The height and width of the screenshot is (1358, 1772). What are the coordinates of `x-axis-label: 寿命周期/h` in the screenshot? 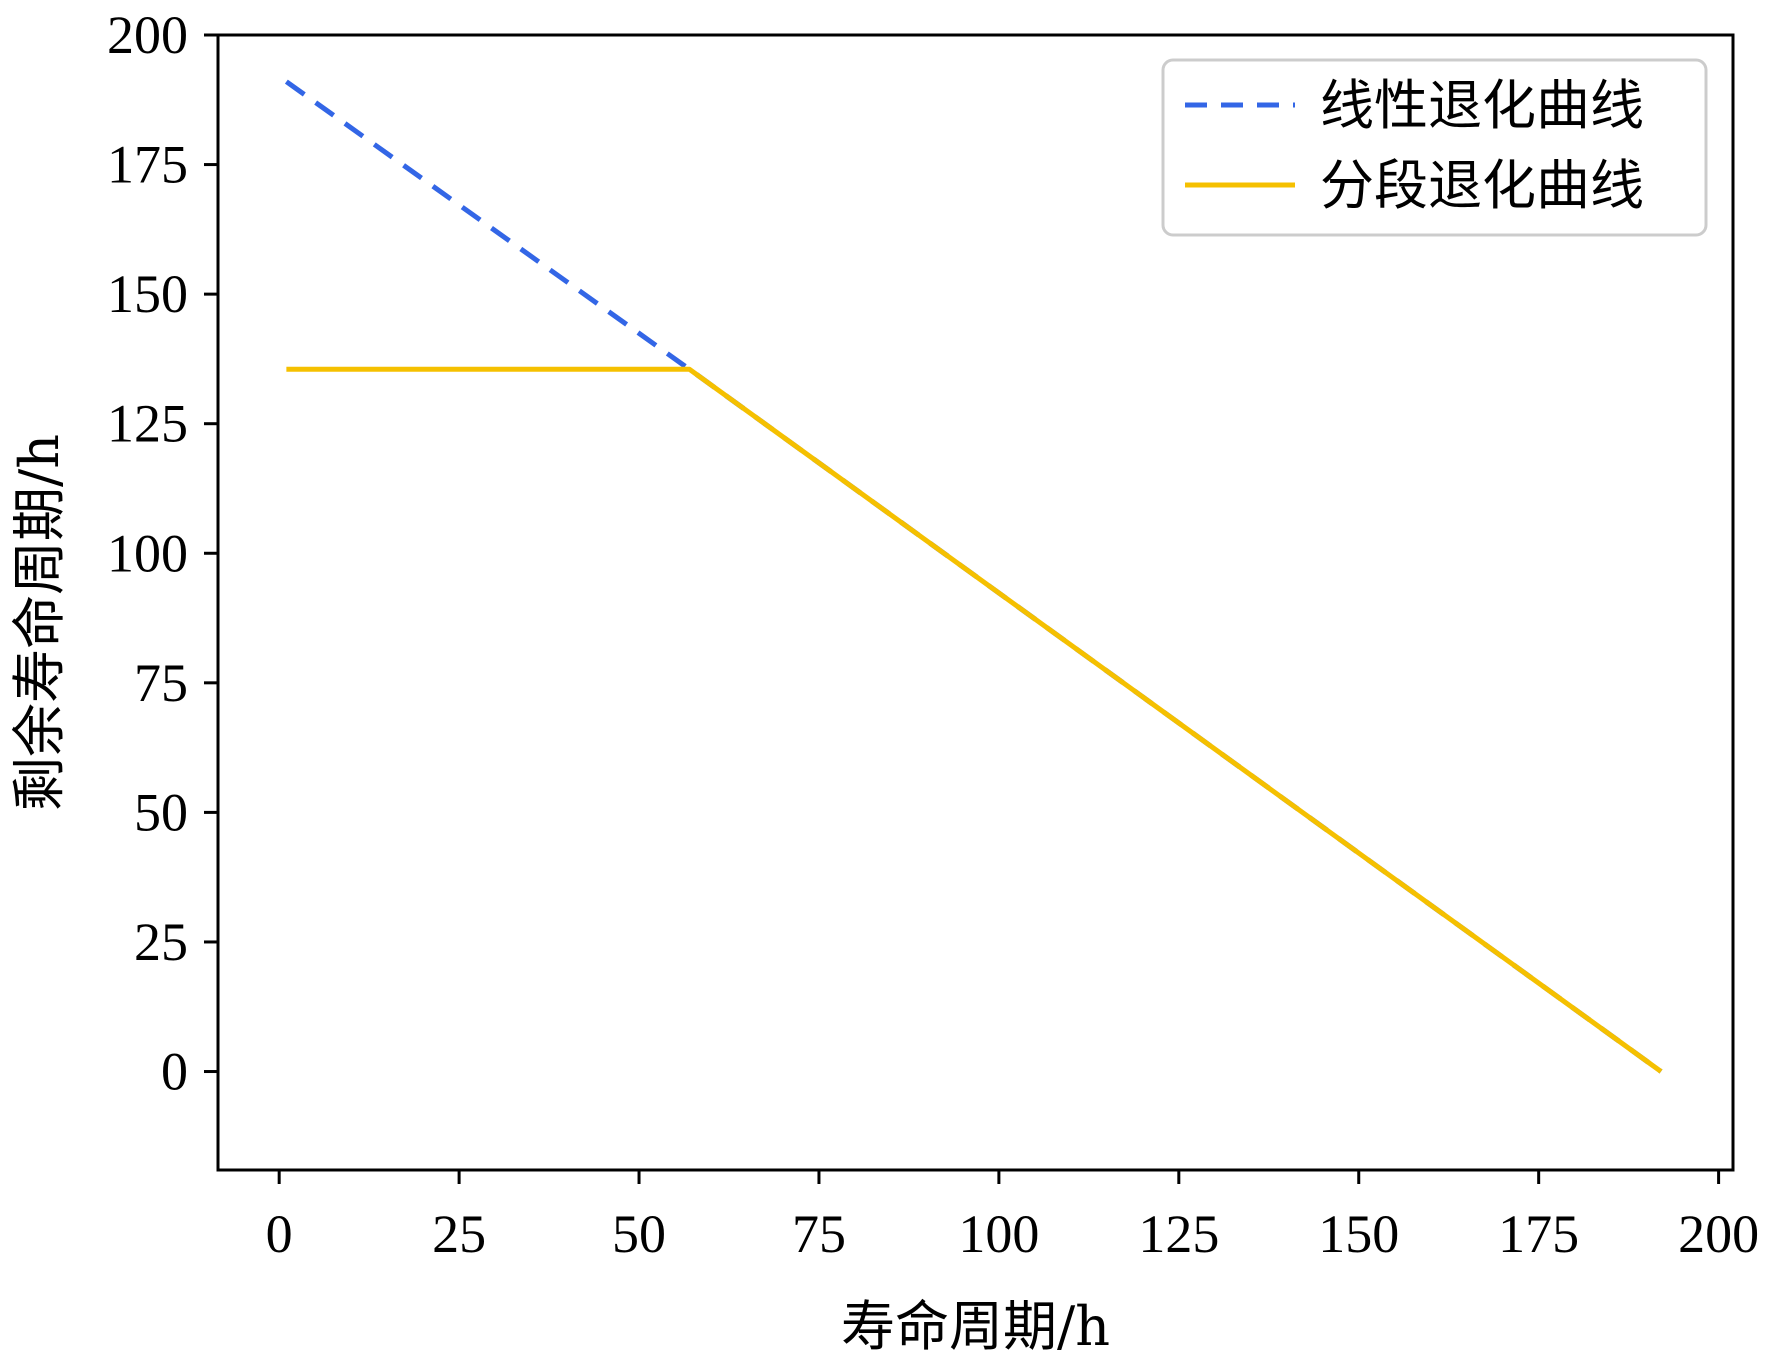 It's located at (975, 1326).